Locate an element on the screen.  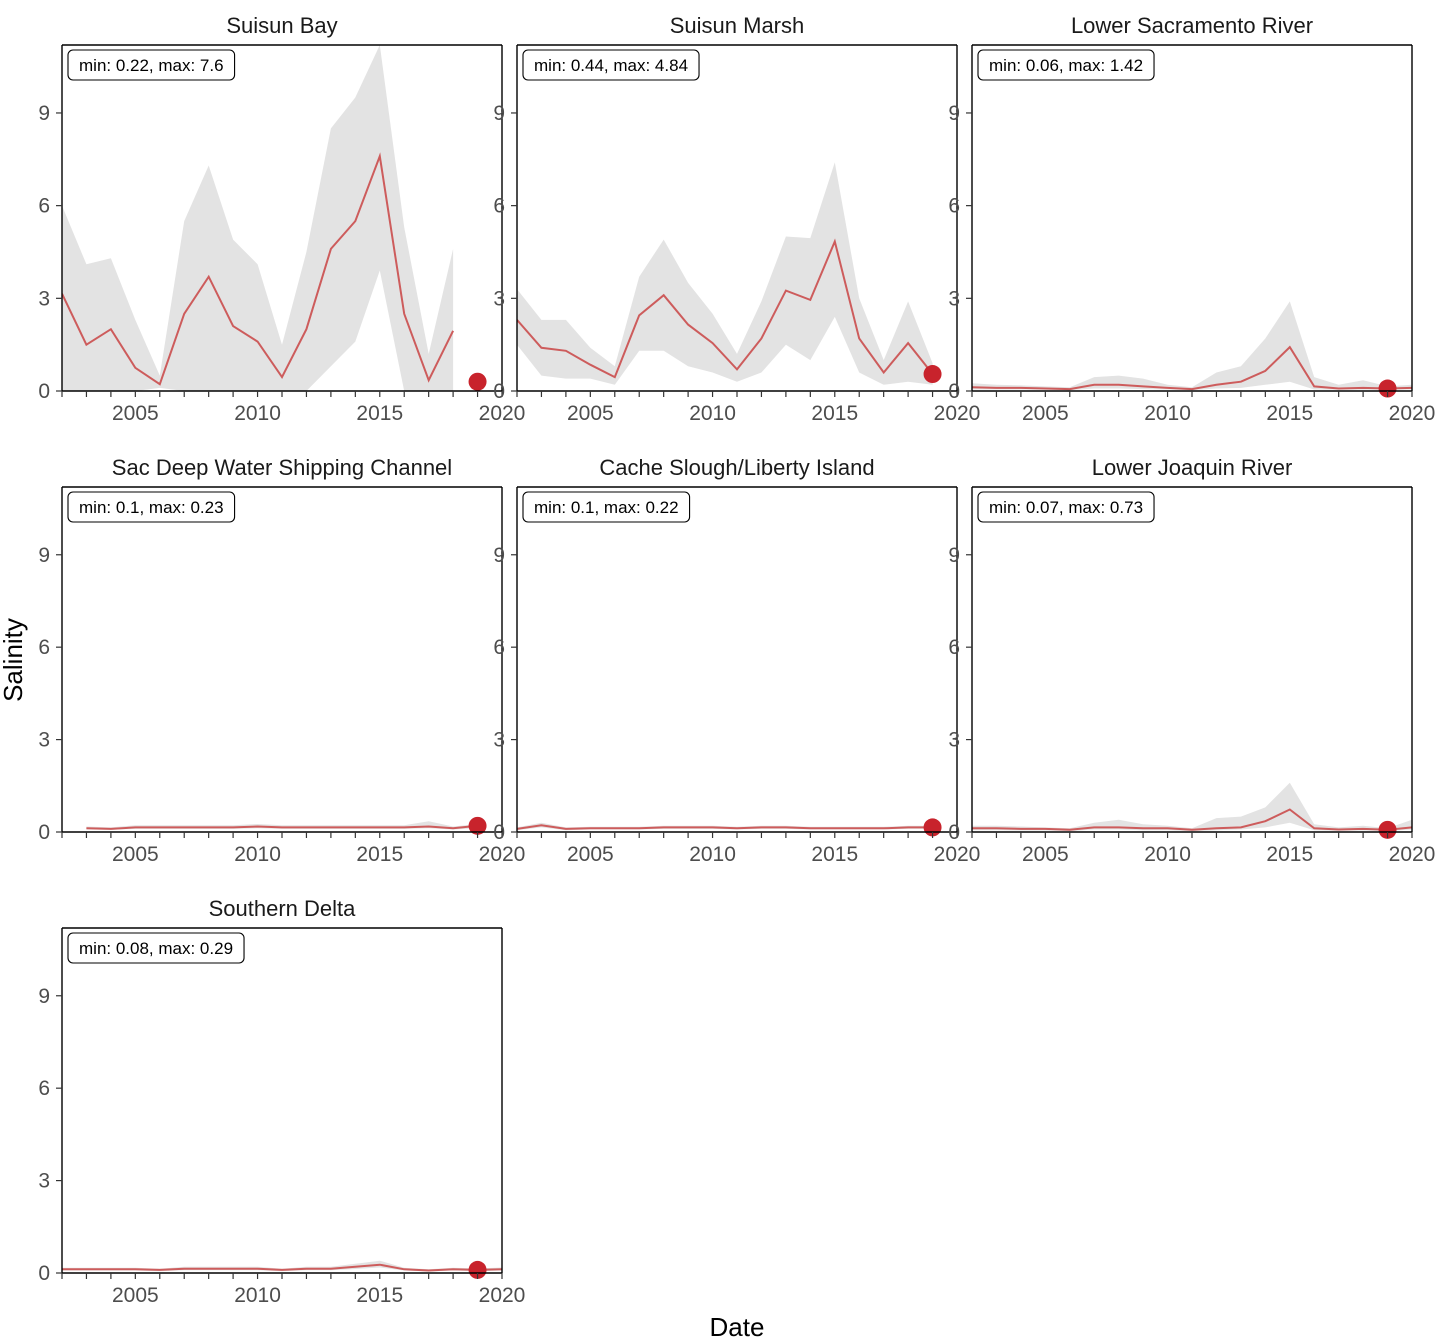
panel-title: Suisun Bay is located at coordinates (281, 25).